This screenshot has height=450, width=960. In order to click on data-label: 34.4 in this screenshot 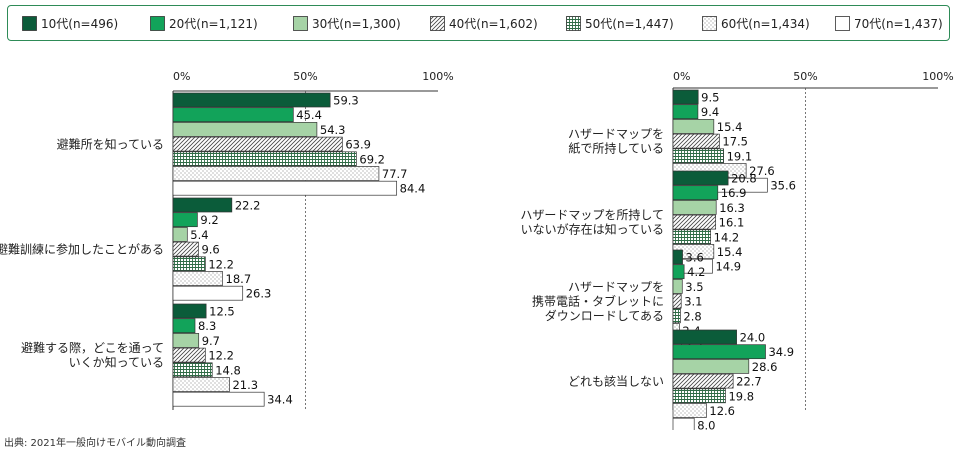, I will do `click(280, 400)`.